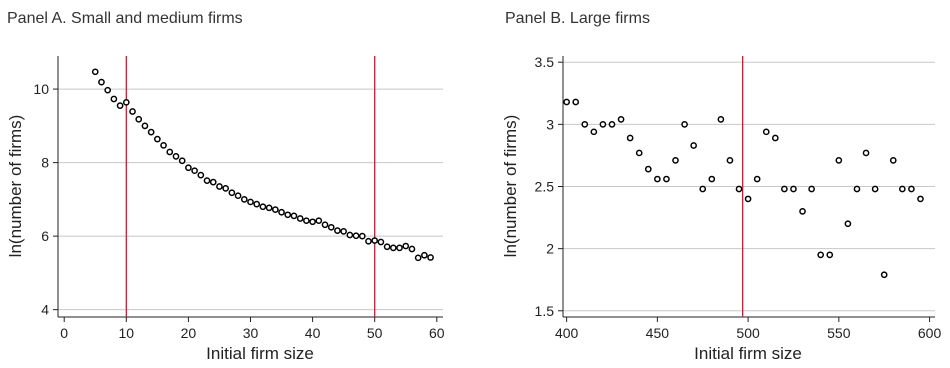 The width and height of the screenshot is (950, 368). Describe the element at coordinates (748, 333) in the screenshot. I see `panel-b-x-tick-label: 500` at that location.